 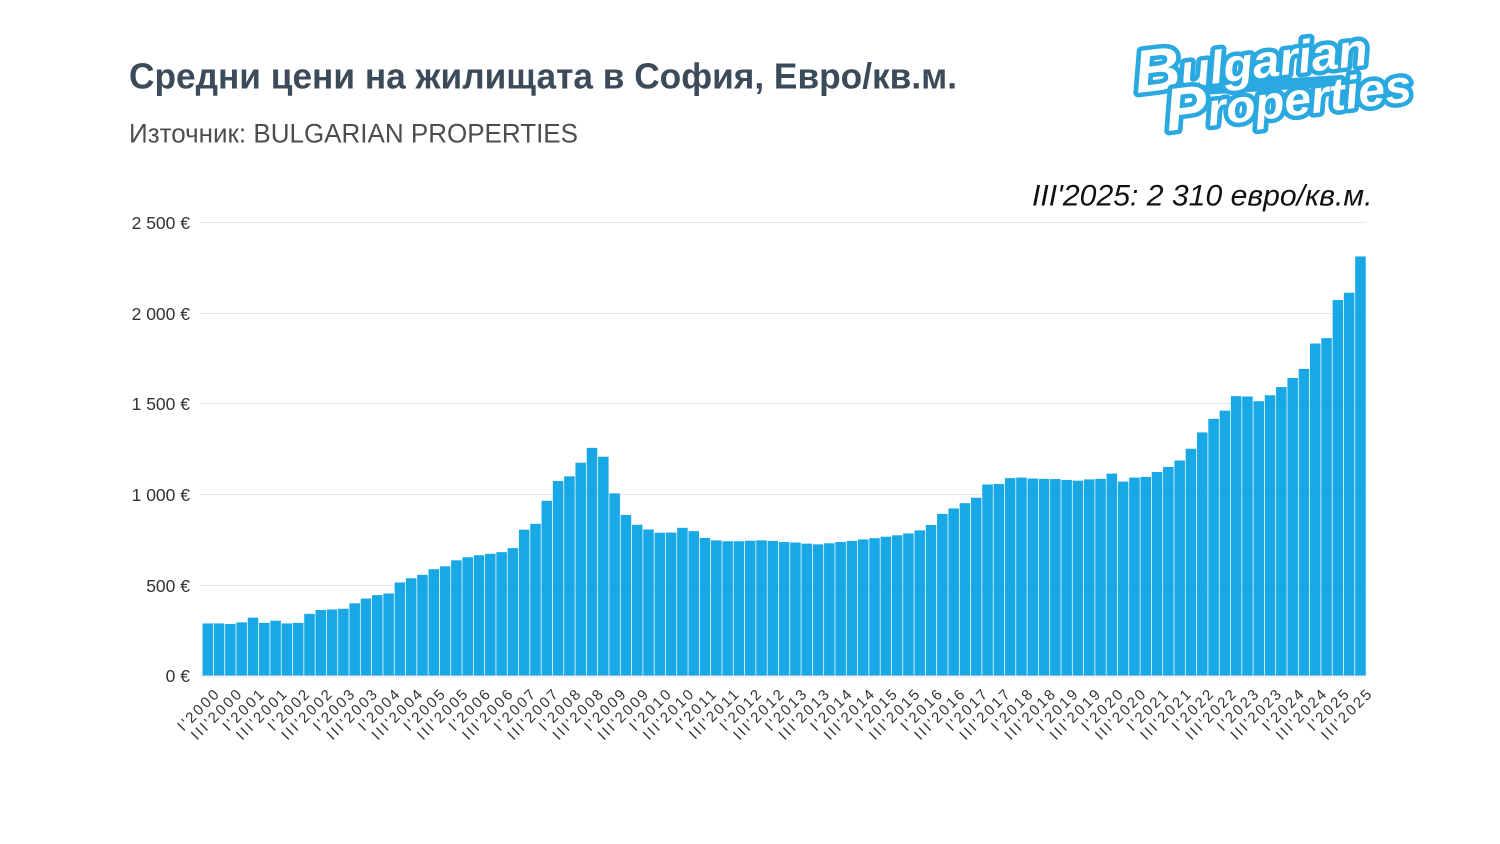 What do you see at coordinates (353, 134) in the screenshot?
I see `svg-text: Източник: BULGARIAN PROPERTIES` at bounding box center [353, 134].